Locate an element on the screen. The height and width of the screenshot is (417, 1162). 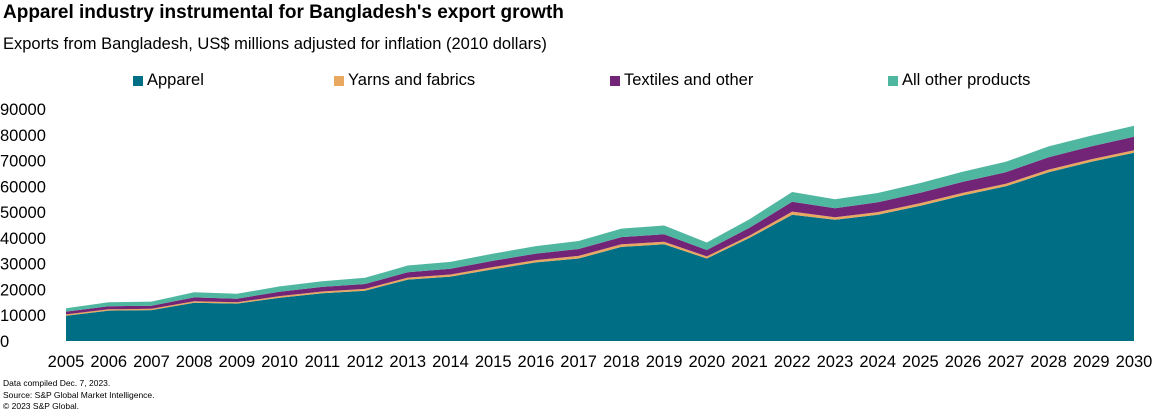
x-tick-label: 2008 is located at coordinates (194, 362).